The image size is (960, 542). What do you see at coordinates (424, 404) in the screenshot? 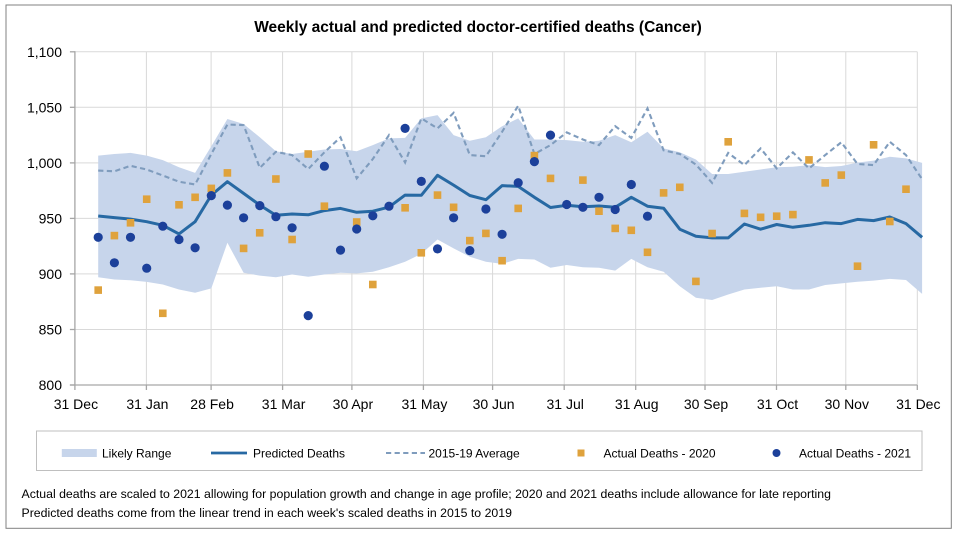
I see `svg-text: 31 May` at bounding box center [424, 404].